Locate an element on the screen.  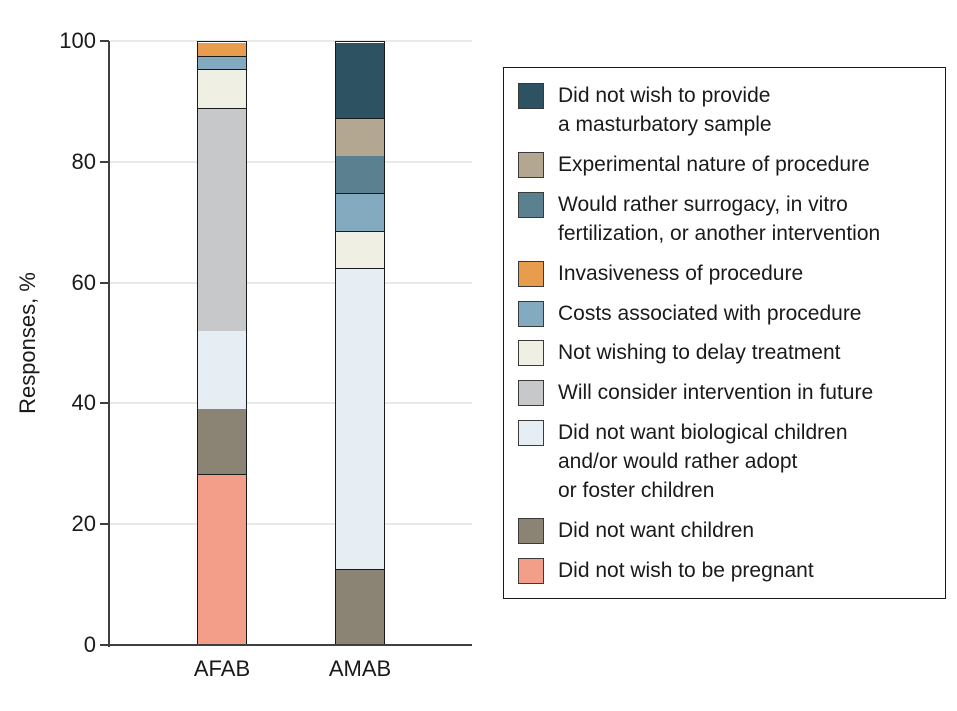
legend-item: Invasiveness of procedure is located at coordinates (724, 273).